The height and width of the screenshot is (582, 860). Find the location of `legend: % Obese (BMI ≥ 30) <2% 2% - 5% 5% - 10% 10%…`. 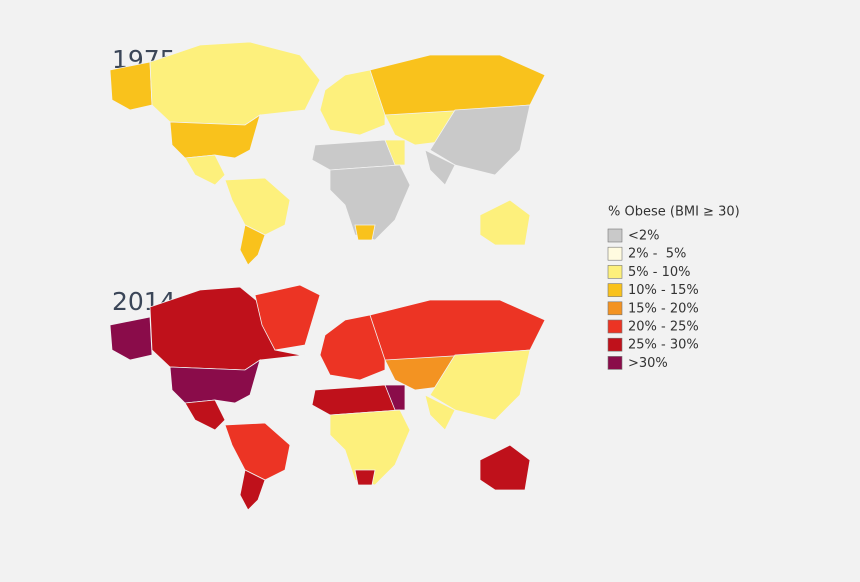

legend: % Obese (BMI ≥ 30) <2% 2% - 5% 5% - 10% 10%… is located at coordinates (673, 288).